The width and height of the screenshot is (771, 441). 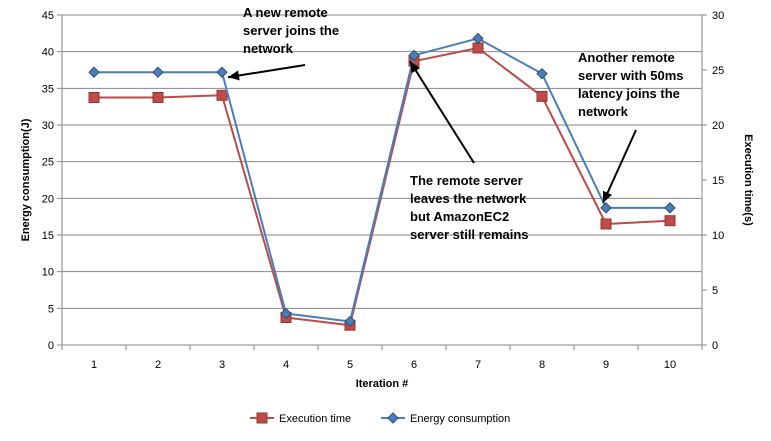 What do you see at coordinates (542, 365) in the screenshot?
I see `x-tick-label: 8` at bounding box center [542, 365].